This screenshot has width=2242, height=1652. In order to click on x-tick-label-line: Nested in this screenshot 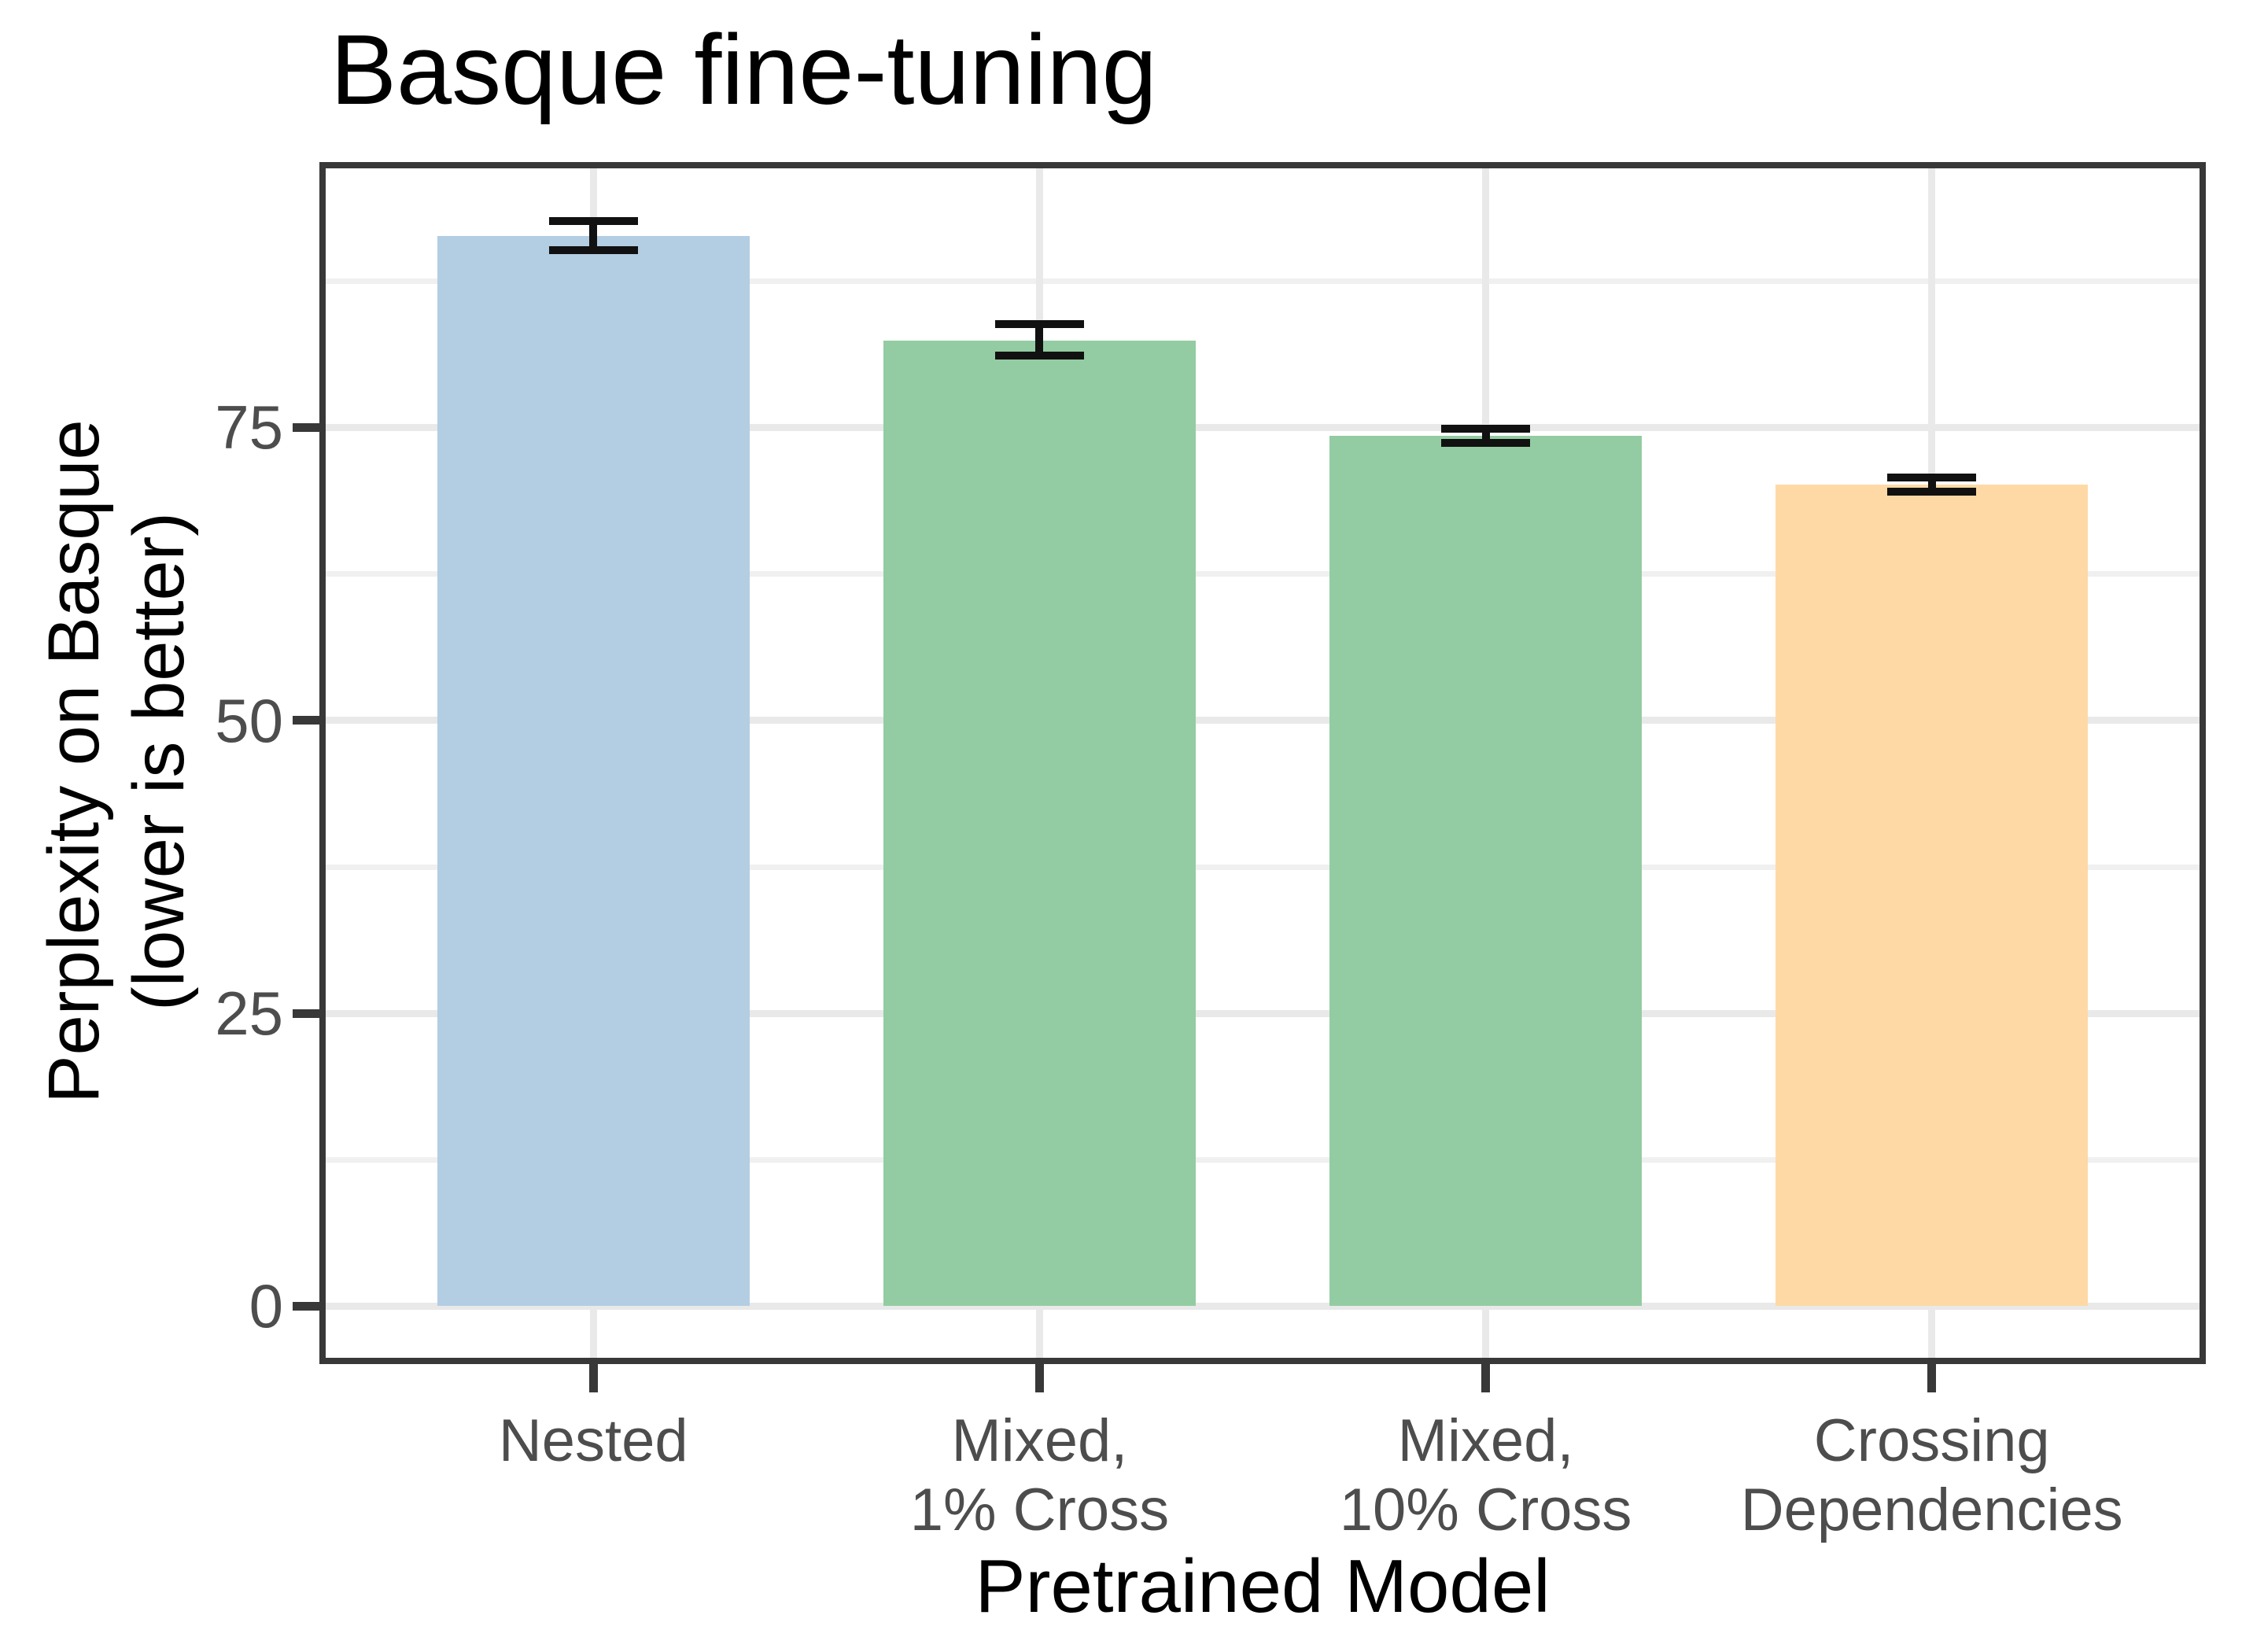, I will do `click(593, 1440)`.